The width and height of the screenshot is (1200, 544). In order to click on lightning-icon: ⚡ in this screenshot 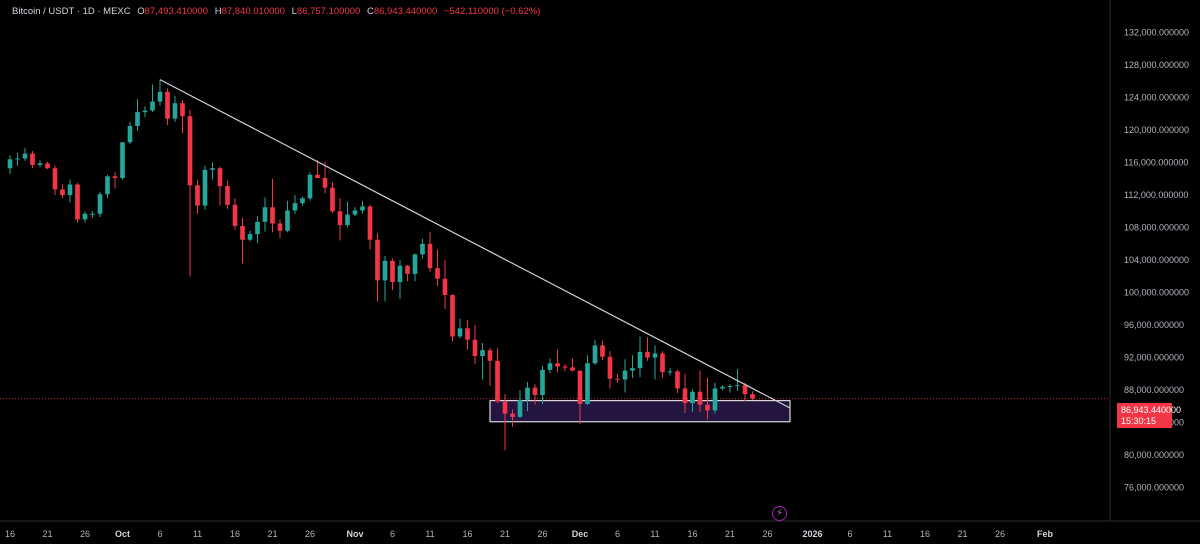, I will do `click(779, 513)`.